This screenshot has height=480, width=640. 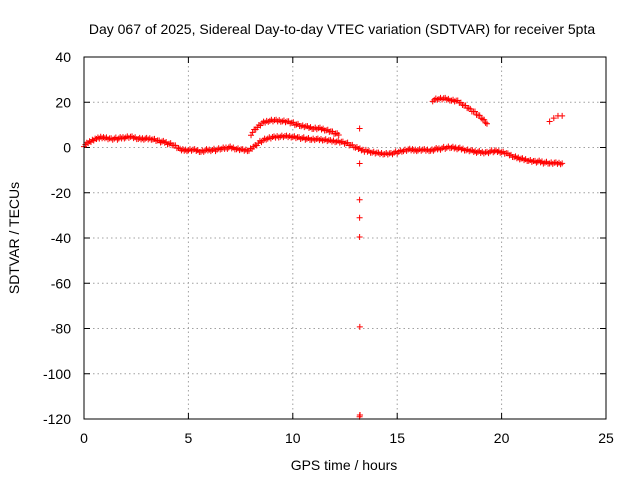 What do you see at coordinates (344, 465) in the screenshot?
I see `x-axis-label: GPS time / hours` at bounding box center [344, 465].